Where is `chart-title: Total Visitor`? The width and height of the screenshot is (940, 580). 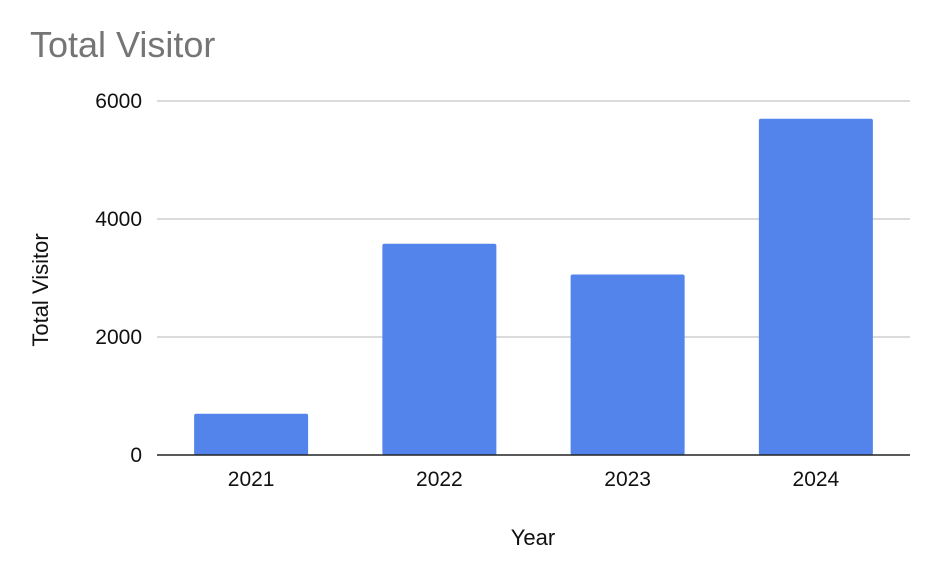
chart-title: Total Visitor is located at coordinates (123, 44).